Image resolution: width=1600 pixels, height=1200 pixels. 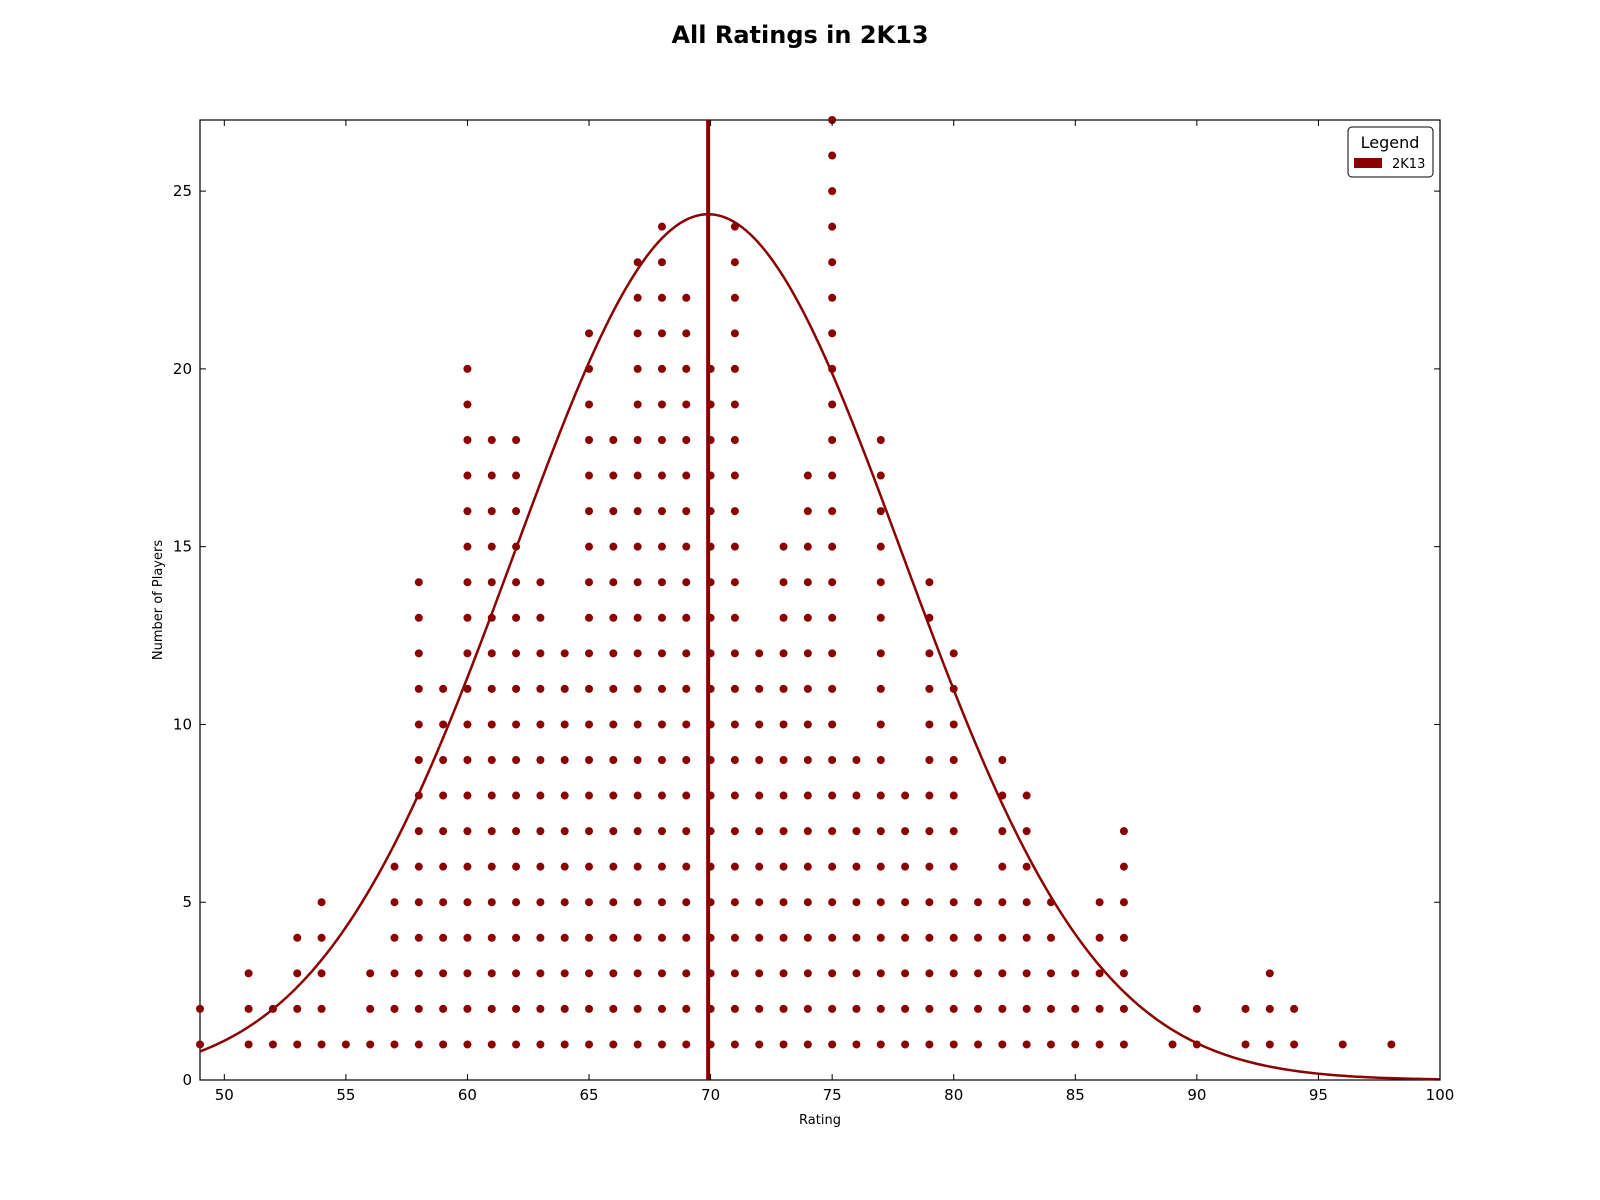 What do you see at coordinates (799, 35) in the screenshot?
I see `chart-title: All Ratings in 2K13` at bounding box center [799, 35].